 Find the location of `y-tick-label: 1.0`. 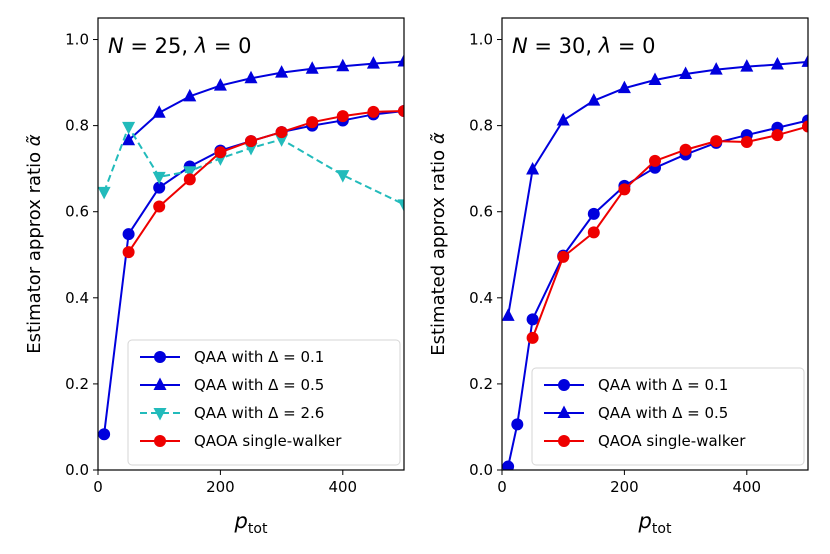

y-tick-label: 1.0 is located at coordinates (481, 40).